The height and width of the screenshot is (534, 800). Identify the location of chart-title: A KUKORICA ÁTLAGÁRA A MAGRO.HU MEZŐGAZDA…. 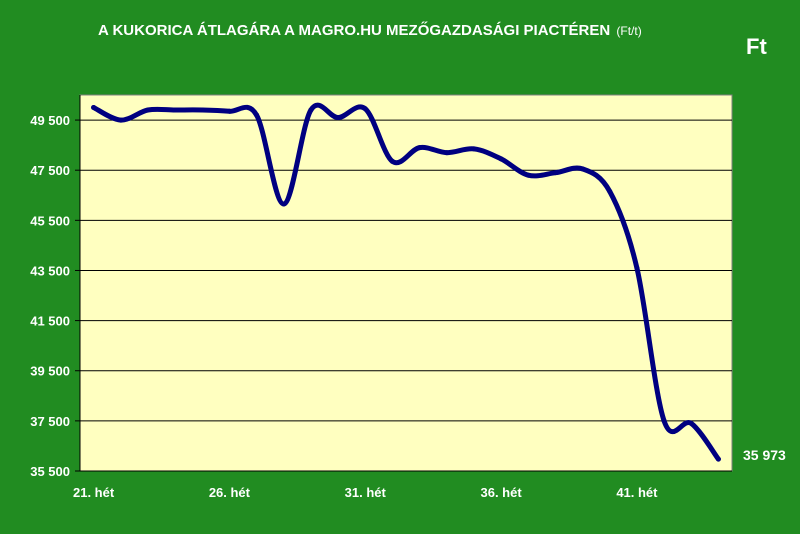
(418, 30).